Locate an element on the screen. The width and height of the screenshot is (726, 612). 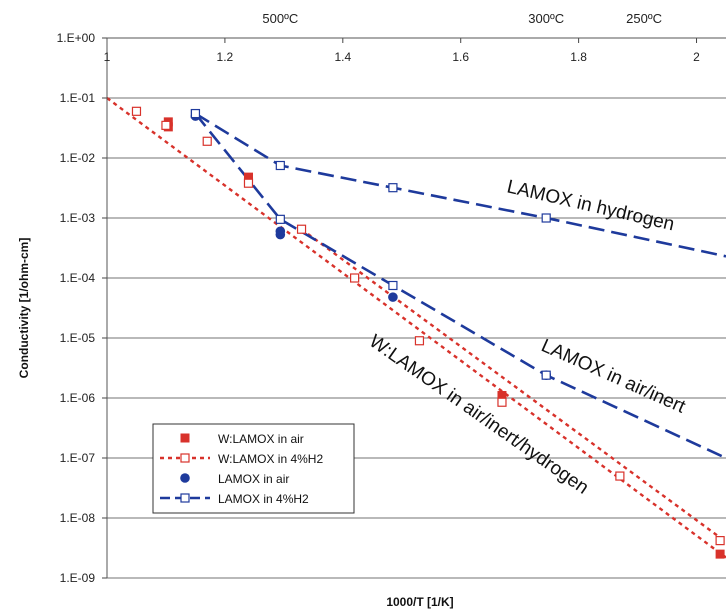
x-tick-label: 1.8 is located at coordinates (578, 57).